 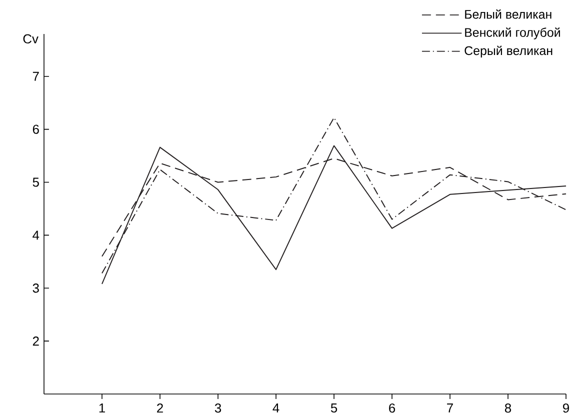 What do you see at coordinates (35, 129) in the screenshot?
I see `y-tick-label: 6` at bounding box center [35, 129].